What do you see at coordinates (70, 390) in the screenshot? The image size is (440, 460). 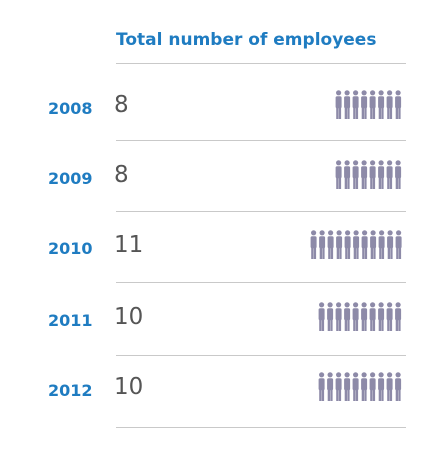 I see `year-label: 2012` at bounding box center [70, 390].